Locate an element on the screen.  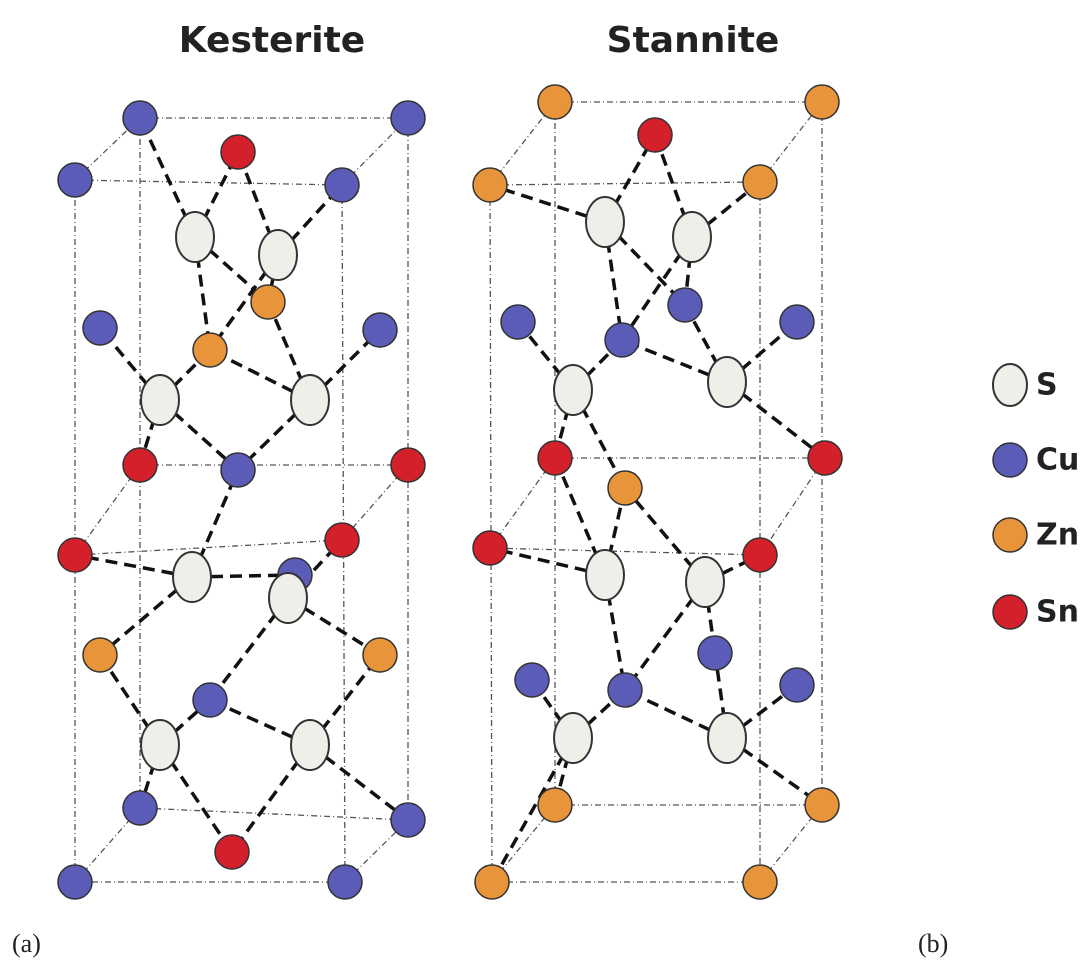
panel-label: (b) is located at coordinates (933, 943).